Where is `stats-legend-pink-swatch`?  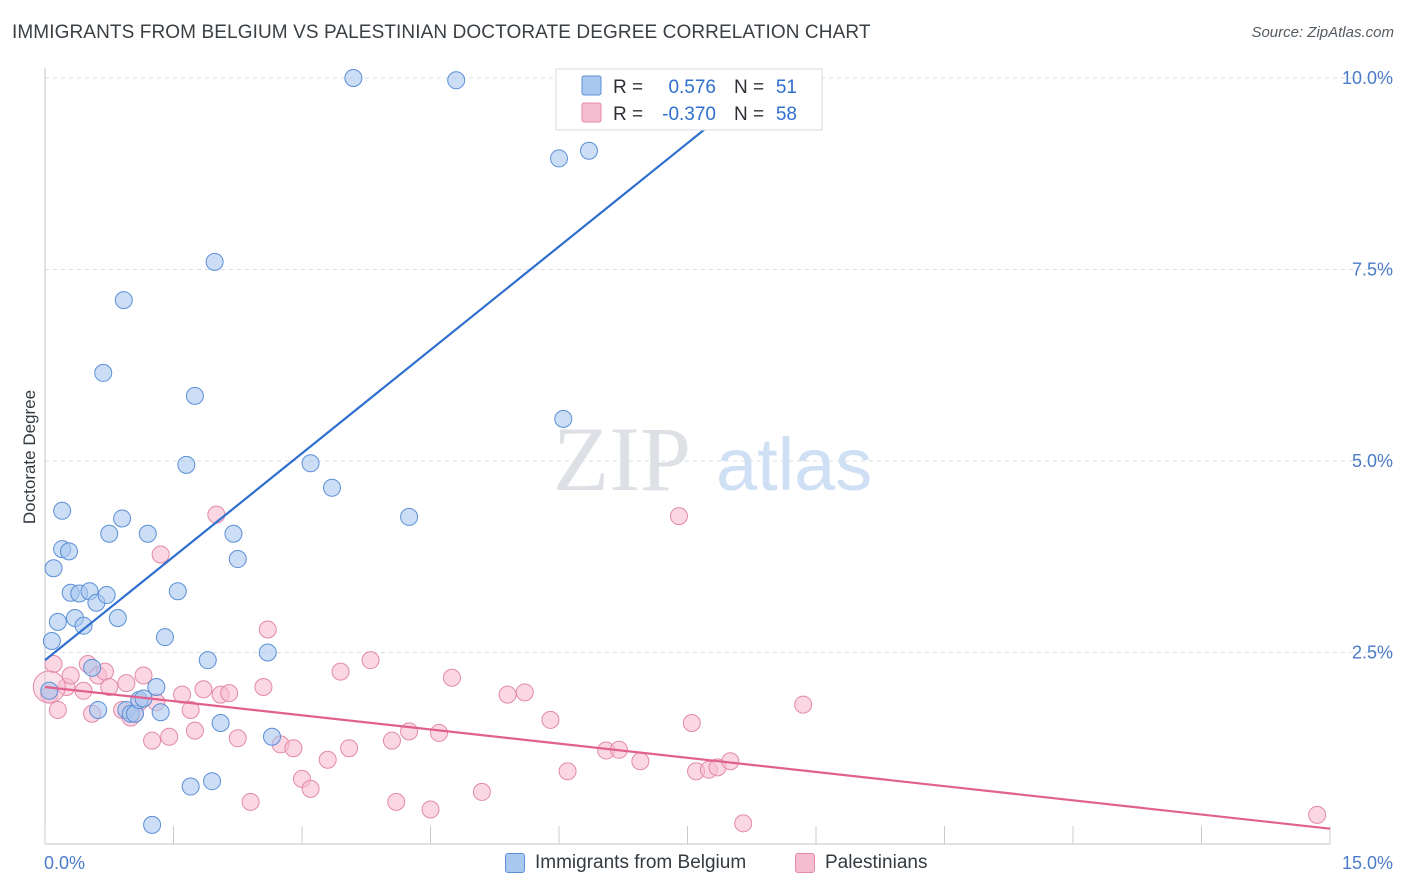
stats-legend-pink-swatch is located at coordinates (591, 112).